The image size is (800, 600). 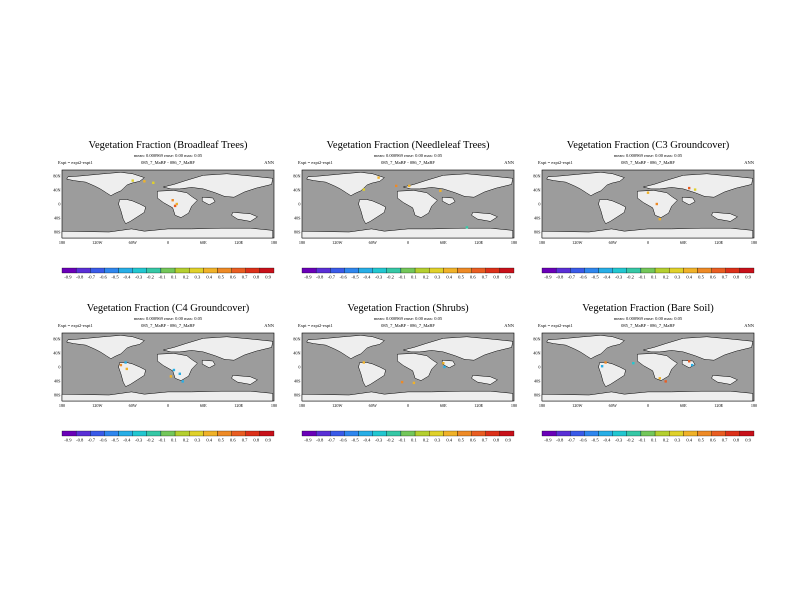 What do you see at coordinates (391, 440) in the screenshot?
I see `colorbar-label: -0.2` at bounding box center [391, 440].